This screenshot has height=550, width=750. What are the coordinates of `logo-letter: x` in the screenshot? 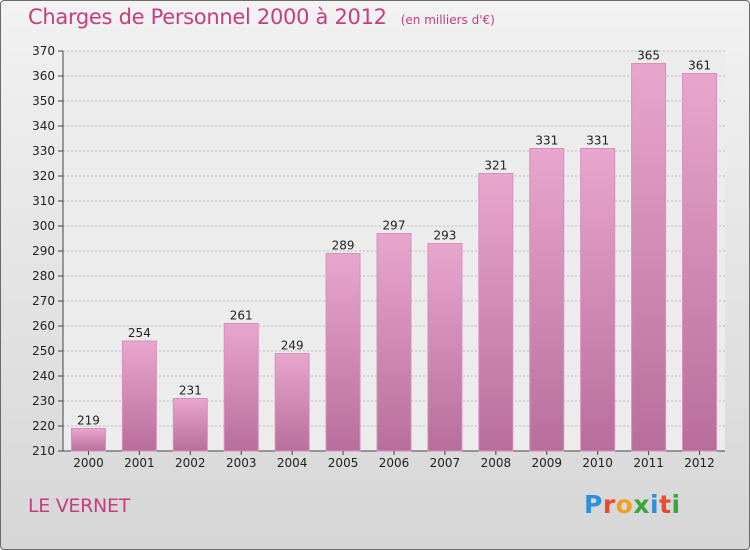 It's located at (641, 504).